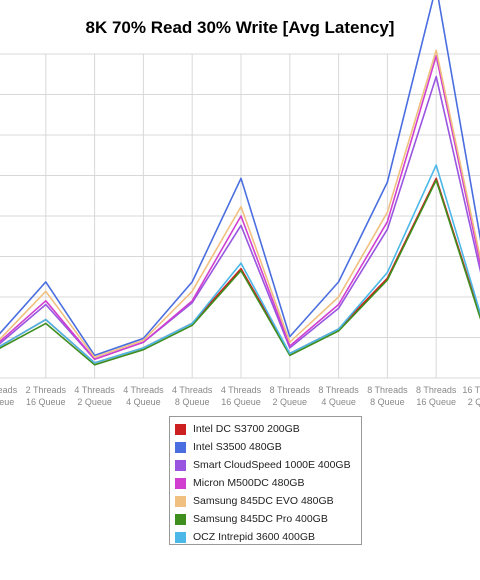  Describe the element at coordinates (241, 396) in the screenshot. I see `x-tick-label: 4 Threads 16 Queue` at that location.